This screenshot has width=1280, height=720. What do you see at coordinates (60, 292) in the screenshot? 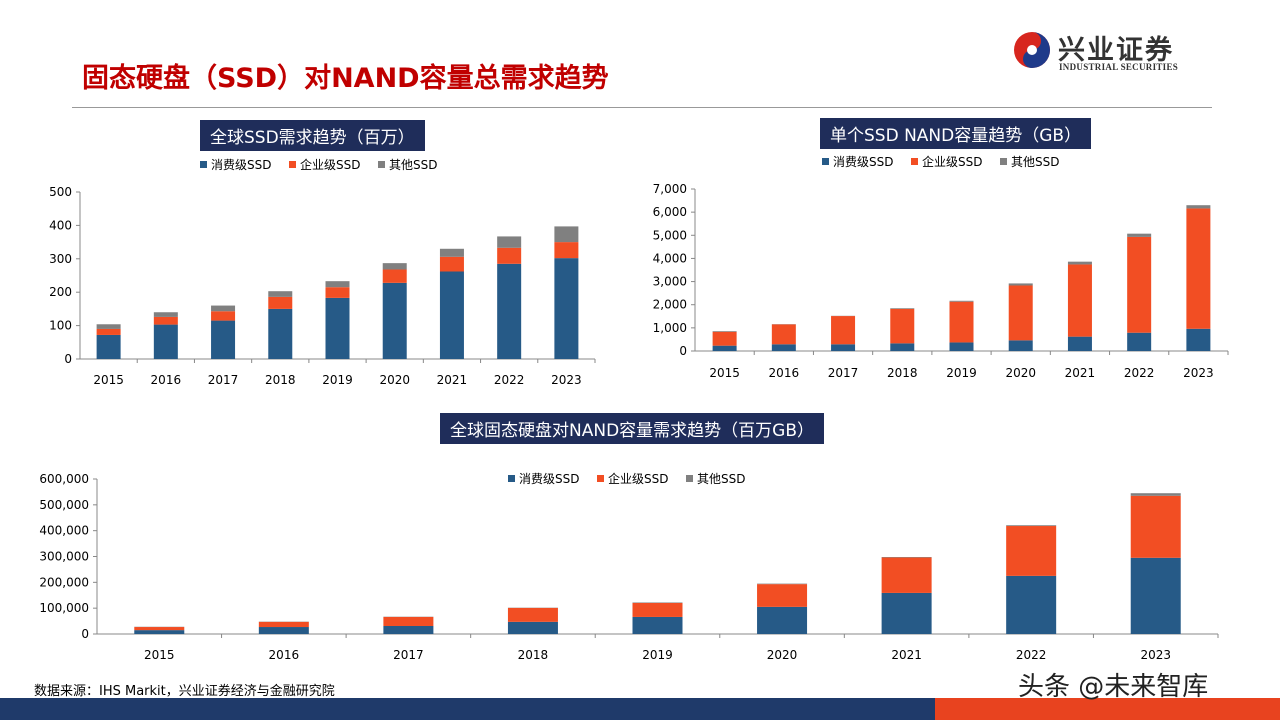
I see `y-tick-label: 200` at bounding box center [60, 292].